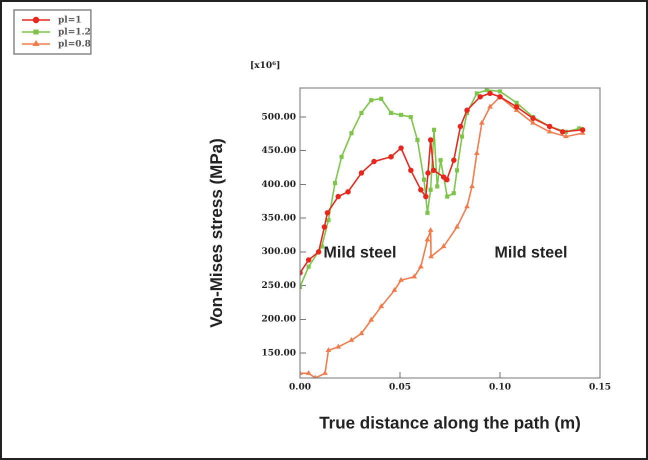 The width and height of the screenshot is (648, 460). What do you see at coordinates (279, 252) in the screenshot?
I see `y-tick-label: 300.00` at bounding box center [279, 252].